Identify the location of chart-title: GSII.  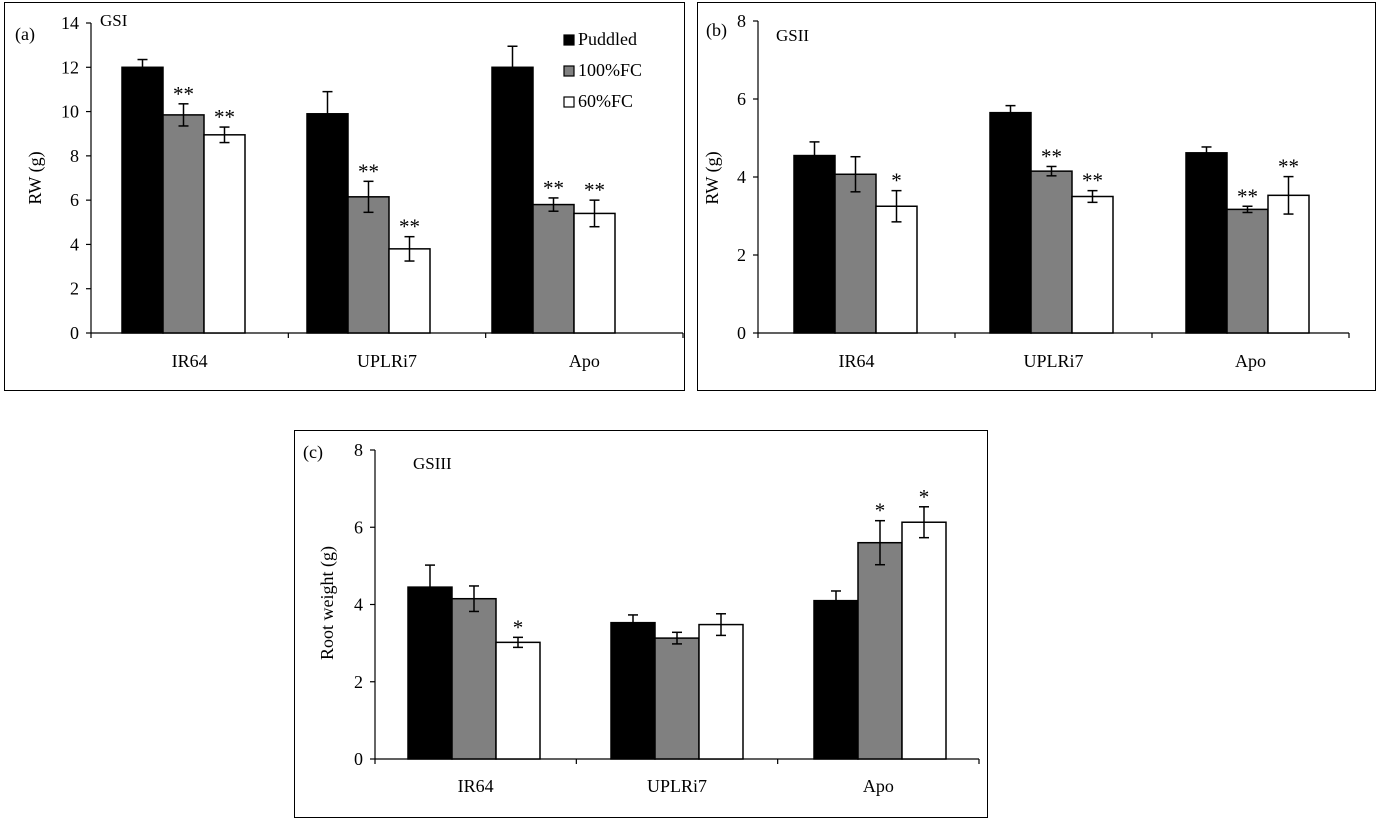
(792, 35).